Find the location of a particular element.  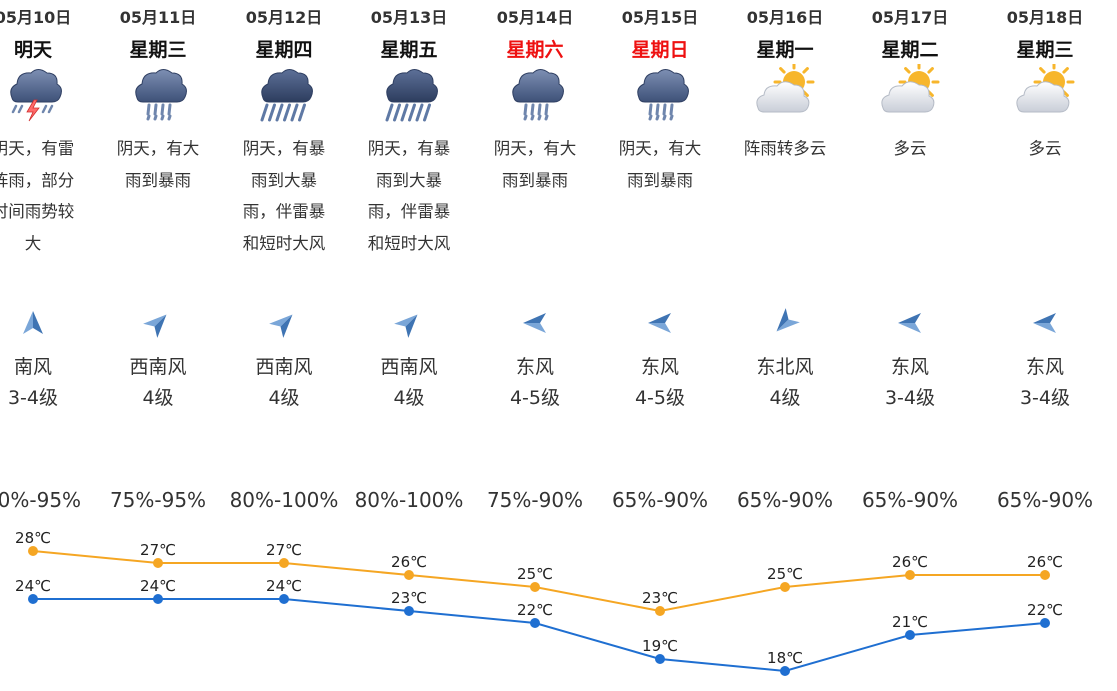

day-date: 05月18日 is located at coordinates (1045, 17).